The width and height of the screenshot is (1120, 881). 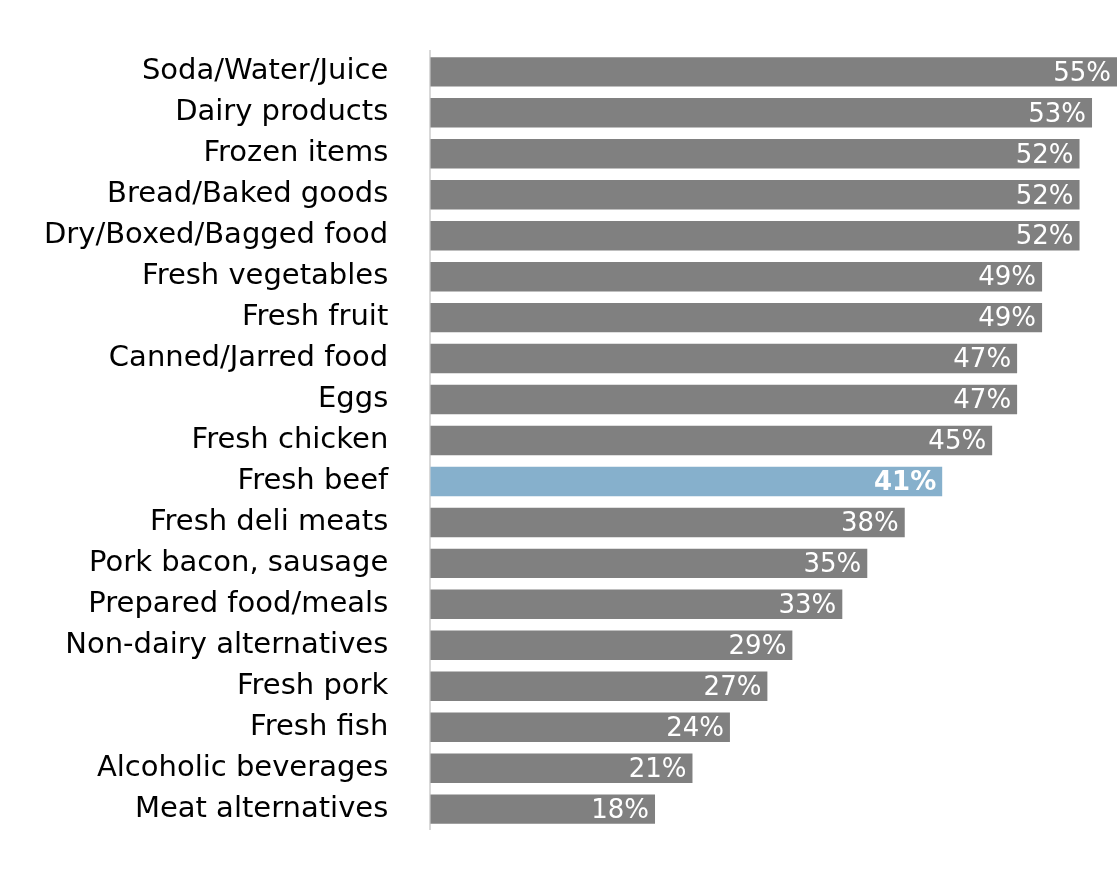 I want to click on data-label: 27%, so click(x=732, y=686).